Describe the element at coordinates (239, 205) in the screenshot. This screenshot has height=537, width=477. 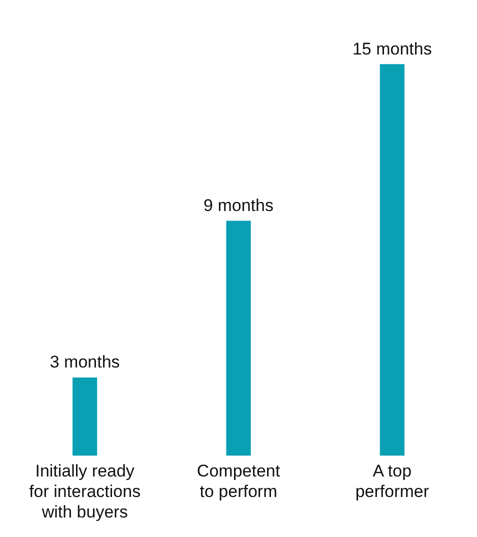
I see `data-label: 9 months` at that location.